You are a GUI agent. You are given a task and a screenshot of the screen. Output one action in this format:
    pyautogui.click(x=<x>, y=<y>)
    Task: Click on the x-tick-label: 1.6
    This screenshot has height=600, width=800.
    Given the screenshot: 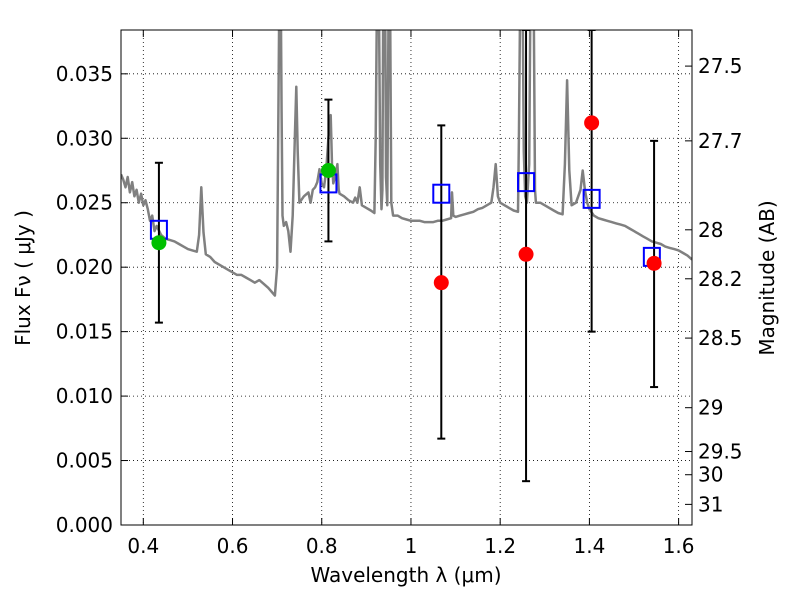 What is the action you would take?
    pyautogui.click(x=679, y=546)
    